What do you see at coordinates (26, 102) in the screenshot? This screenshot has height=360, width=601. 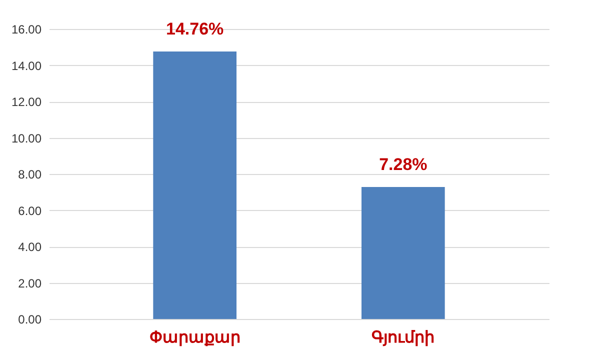 I see `y-tick-label: 12.00` at bounding box center [26, 102].